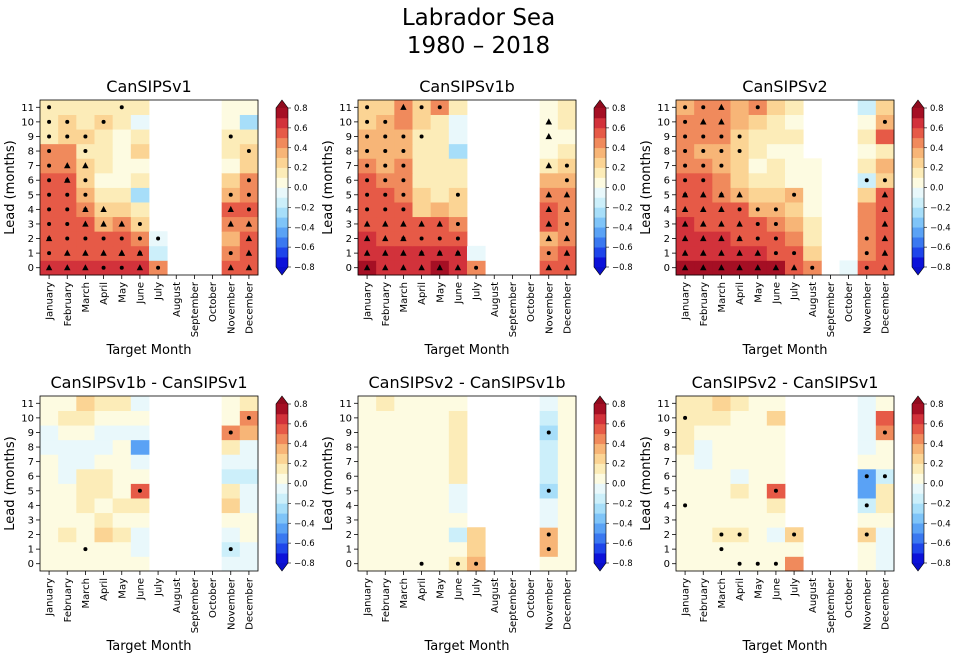 This screenshot has height=658, width=957. Describe the element at coordinates (349, 433) in the screenshot. I see `y-tick-label: 9` at that location.